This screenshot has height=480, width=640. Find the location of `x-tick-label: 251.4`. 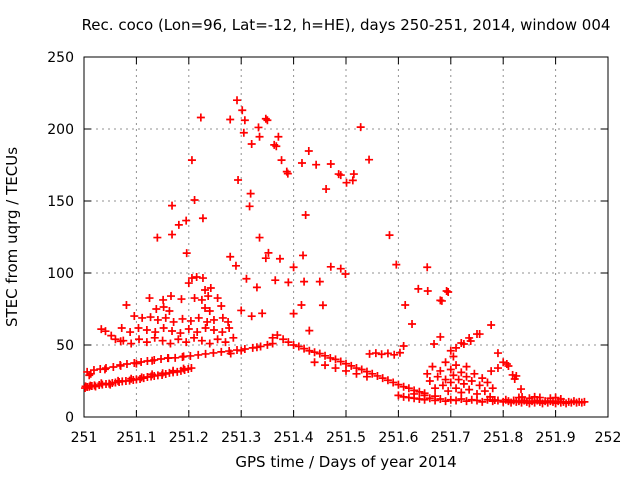

x-tick-label: 251.4 is located at coordinates (294, 438).